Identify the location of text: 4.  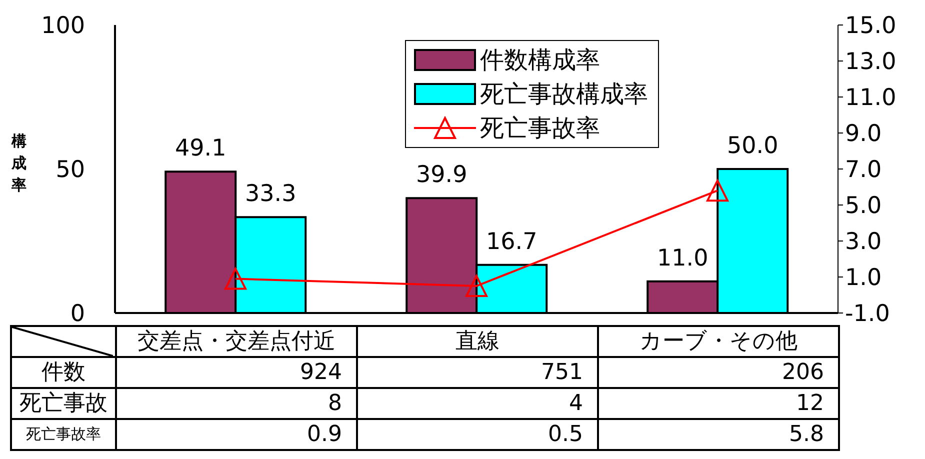
(477, 403).